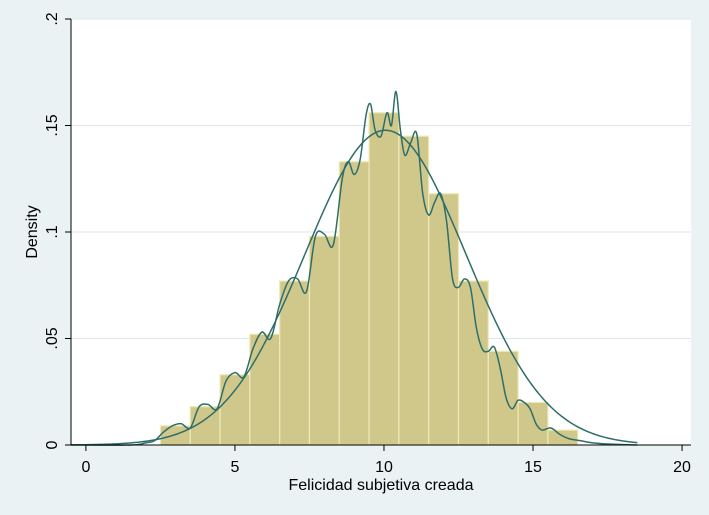 Image resolution: width=709 pixels, height=515 pixels. I want to click on y-tick-label: .1, so click(52, 231).